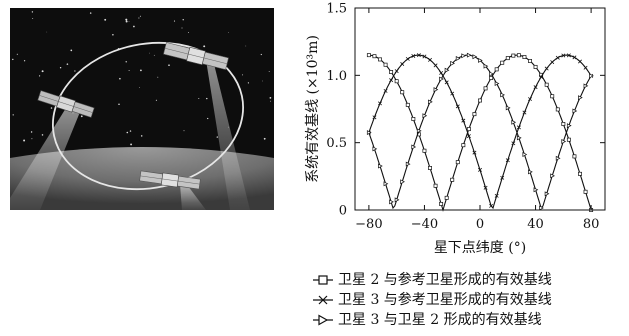 The height and width of the screenshot is (336, 629). I want to click on orbit-ellipse, so click(148, 116).